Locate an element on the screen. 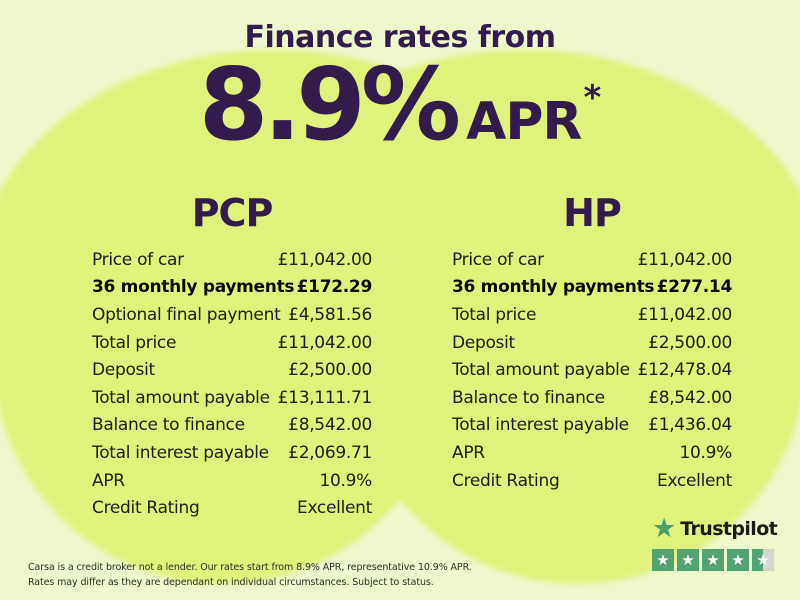  row-value: £172.29 is located at coordinates (334, 287).